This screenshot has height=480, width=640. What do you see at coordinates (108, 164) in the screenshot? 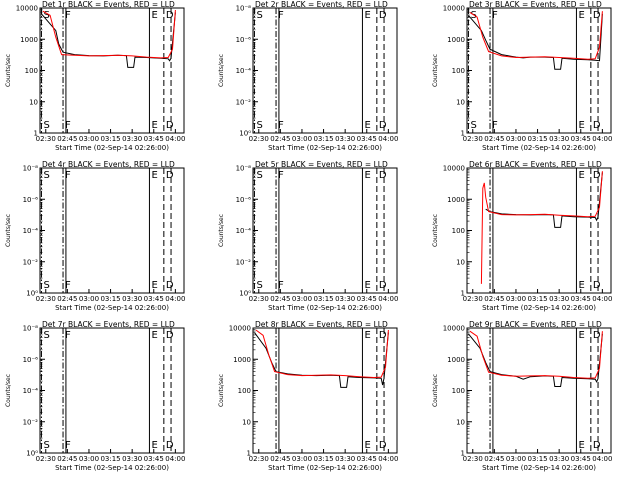
I see `chart-title: Det 4r BLACK = Events, RED = LLD` at bounding box center [108, 164].